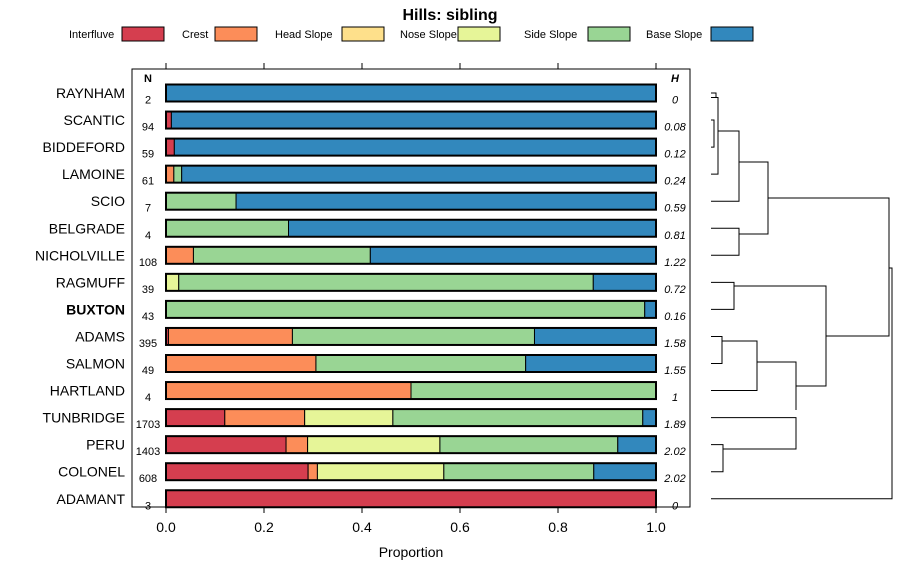  I want to click on n-value: 94, so click(148, 128).